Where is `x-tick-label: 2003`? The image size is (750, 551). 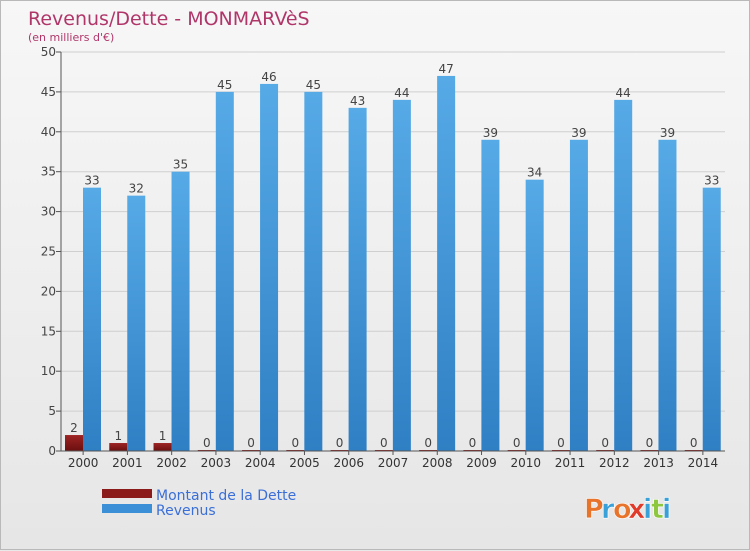 x-tick-label: 2003 is located at coordinates (216, 463).